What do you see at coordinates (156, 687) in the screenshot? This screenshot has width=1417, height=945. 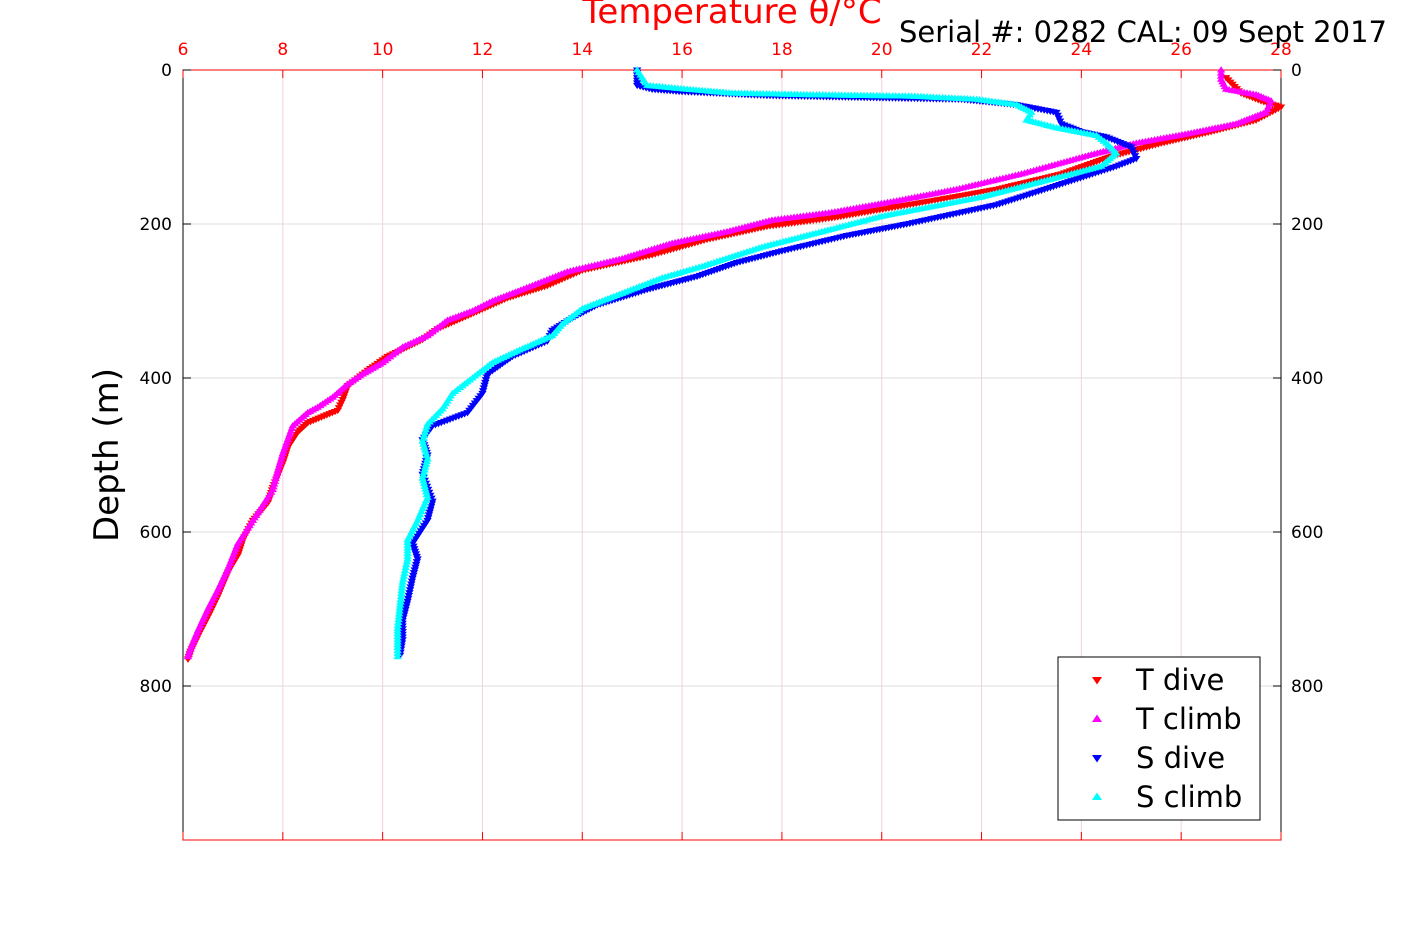 I see `y-tick-label-left: 800` at bounding box center [156, 687].